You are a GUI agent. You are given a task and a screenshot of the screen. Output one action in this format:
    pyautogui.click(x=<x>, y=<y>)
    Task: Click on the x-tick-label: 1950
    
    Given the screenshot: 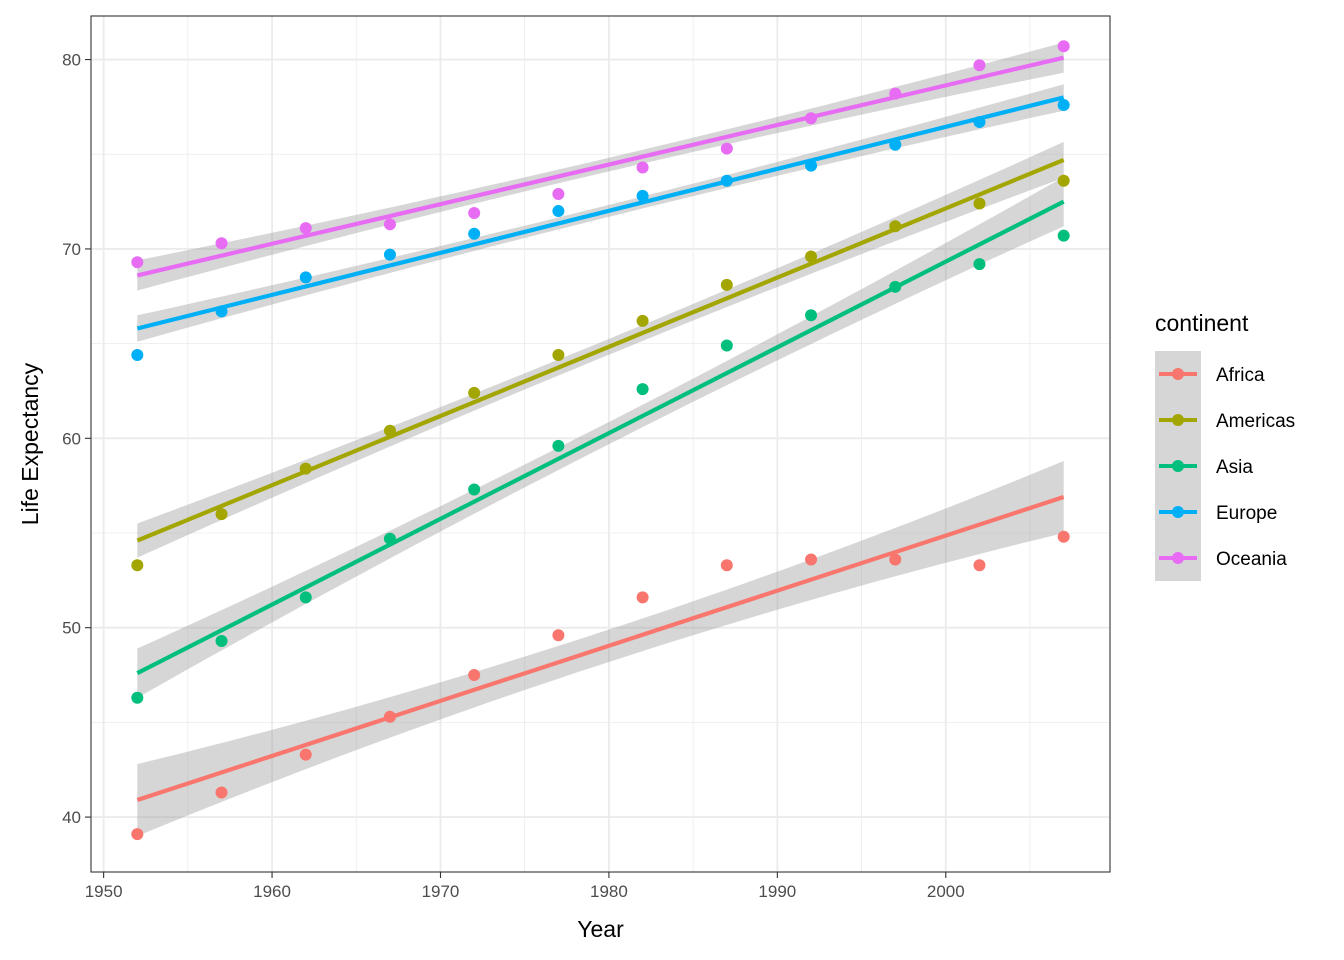 What is the action you would take?
    pyautogui.click(x=104, y=891)
    